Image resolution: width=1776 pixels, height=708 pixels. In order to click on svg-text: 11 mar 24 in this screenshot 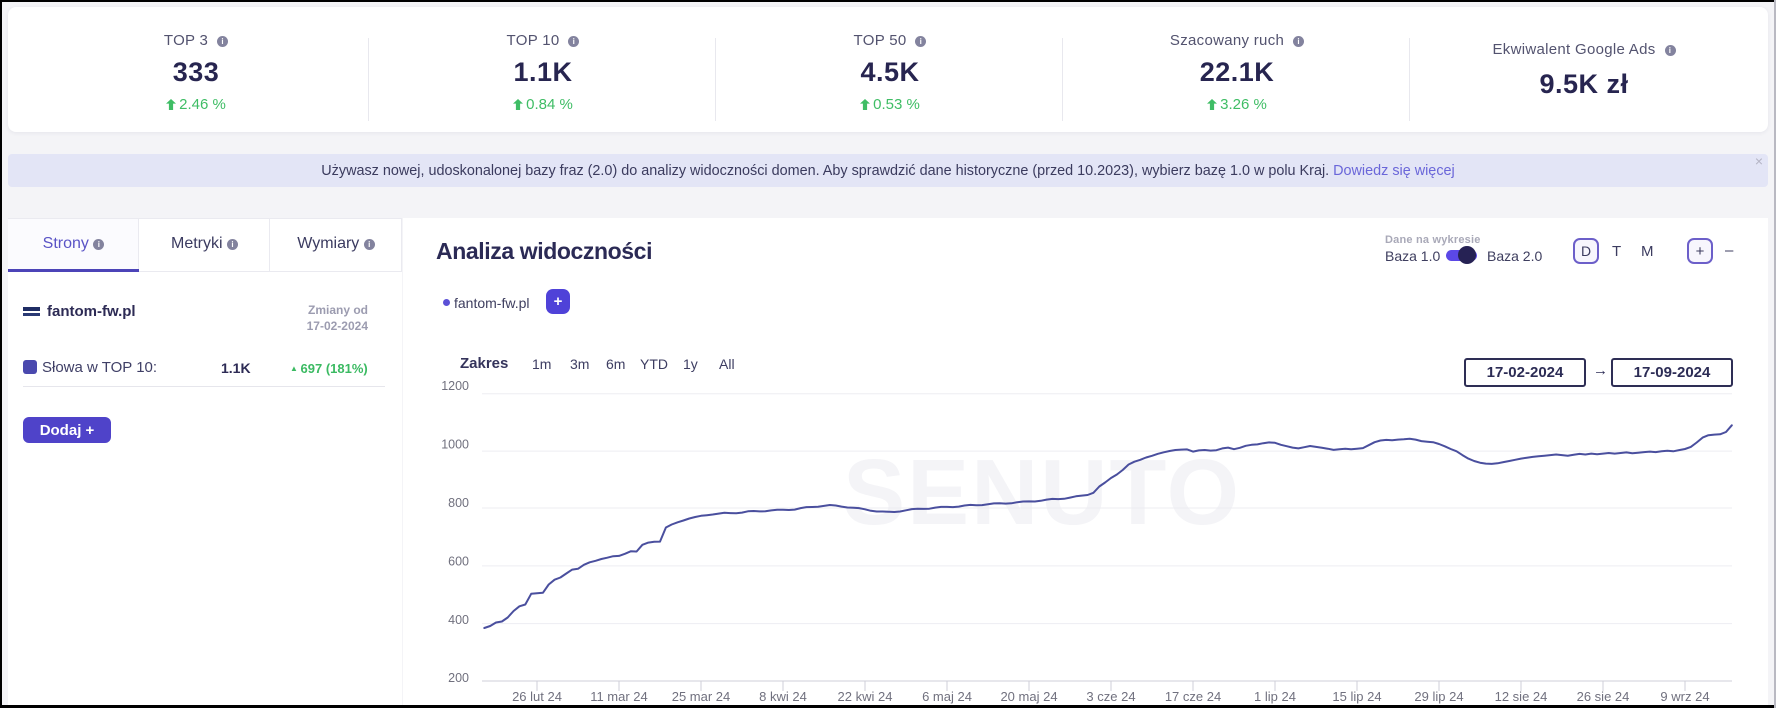, I will do `click(619, 696)`.